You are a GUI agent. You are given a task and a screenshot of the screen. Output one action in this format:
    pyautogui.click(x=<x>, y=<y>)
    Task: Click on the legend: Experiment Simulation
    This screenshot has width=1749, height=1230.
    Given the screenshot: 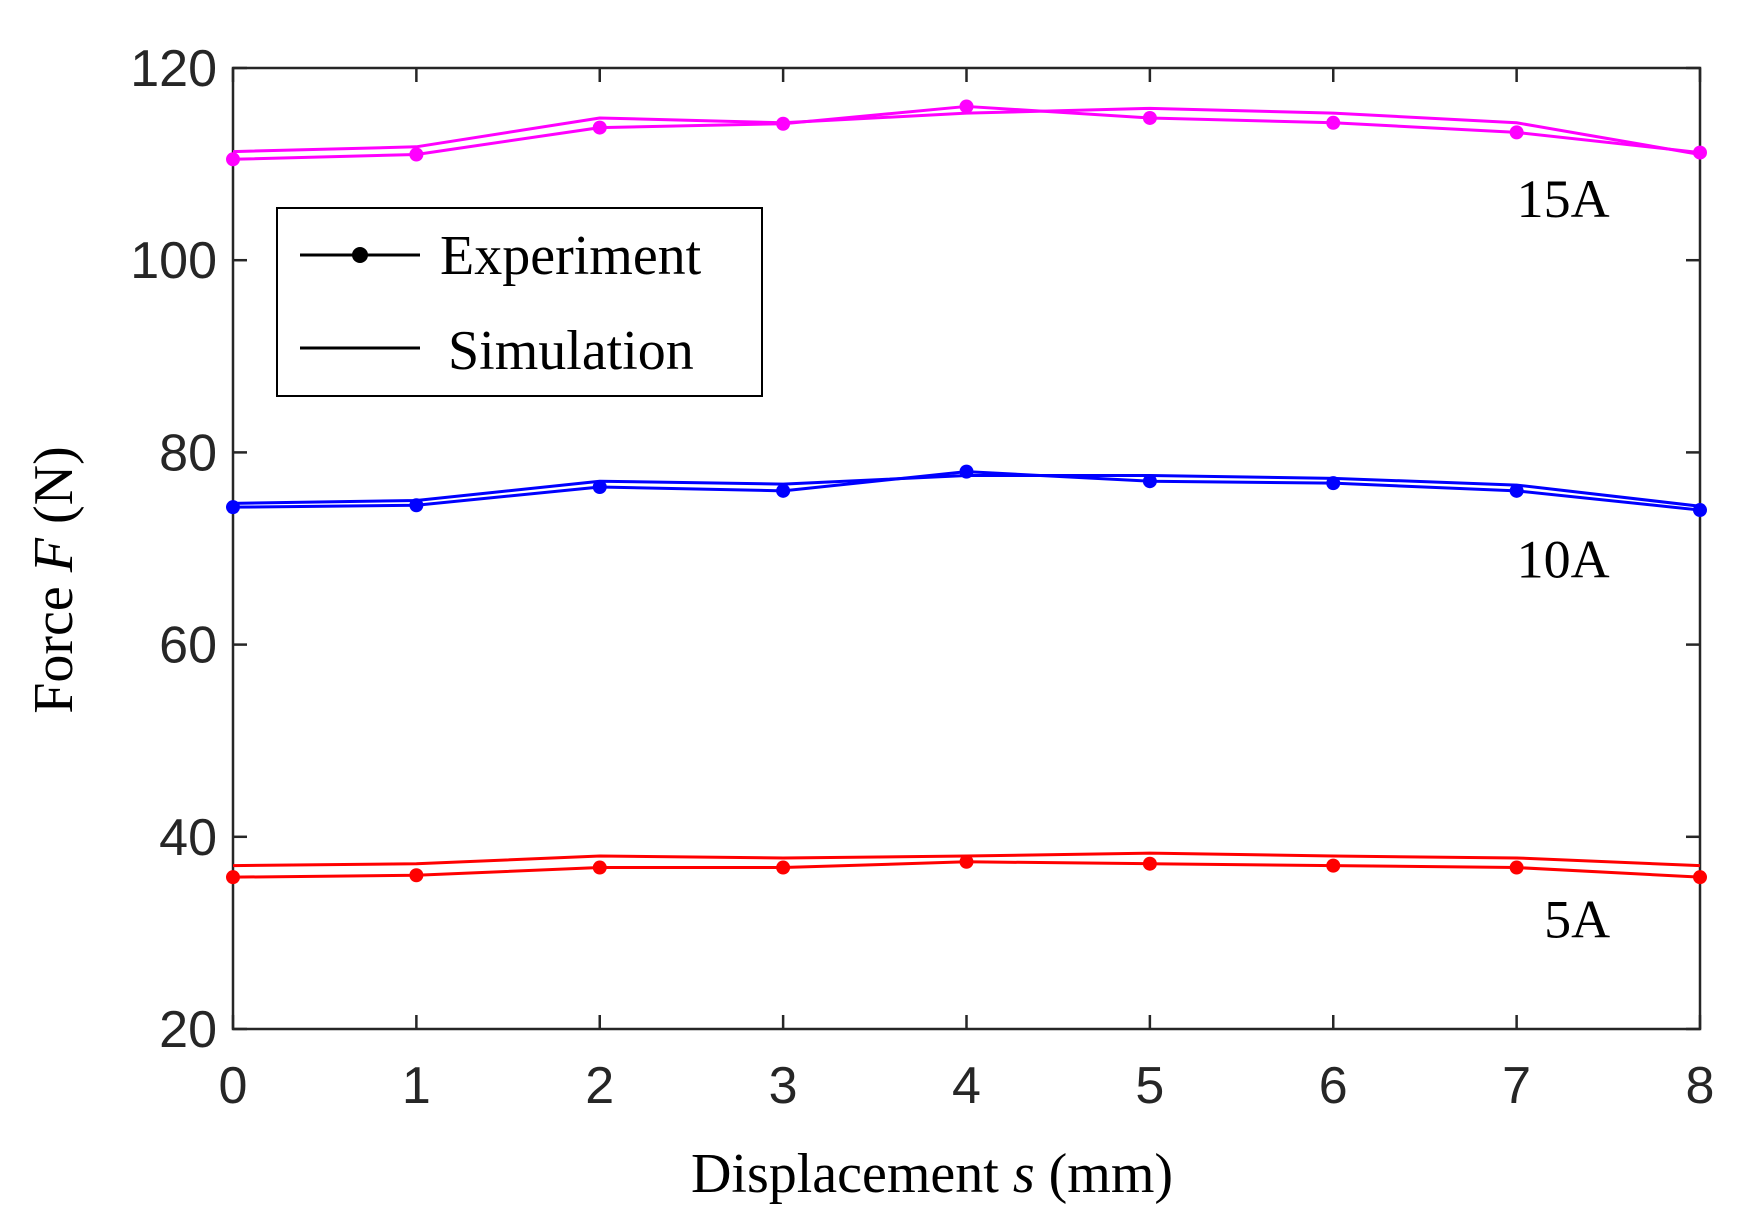 What is the action you would take?
    pyautogui.click(x=519, y=302)
    